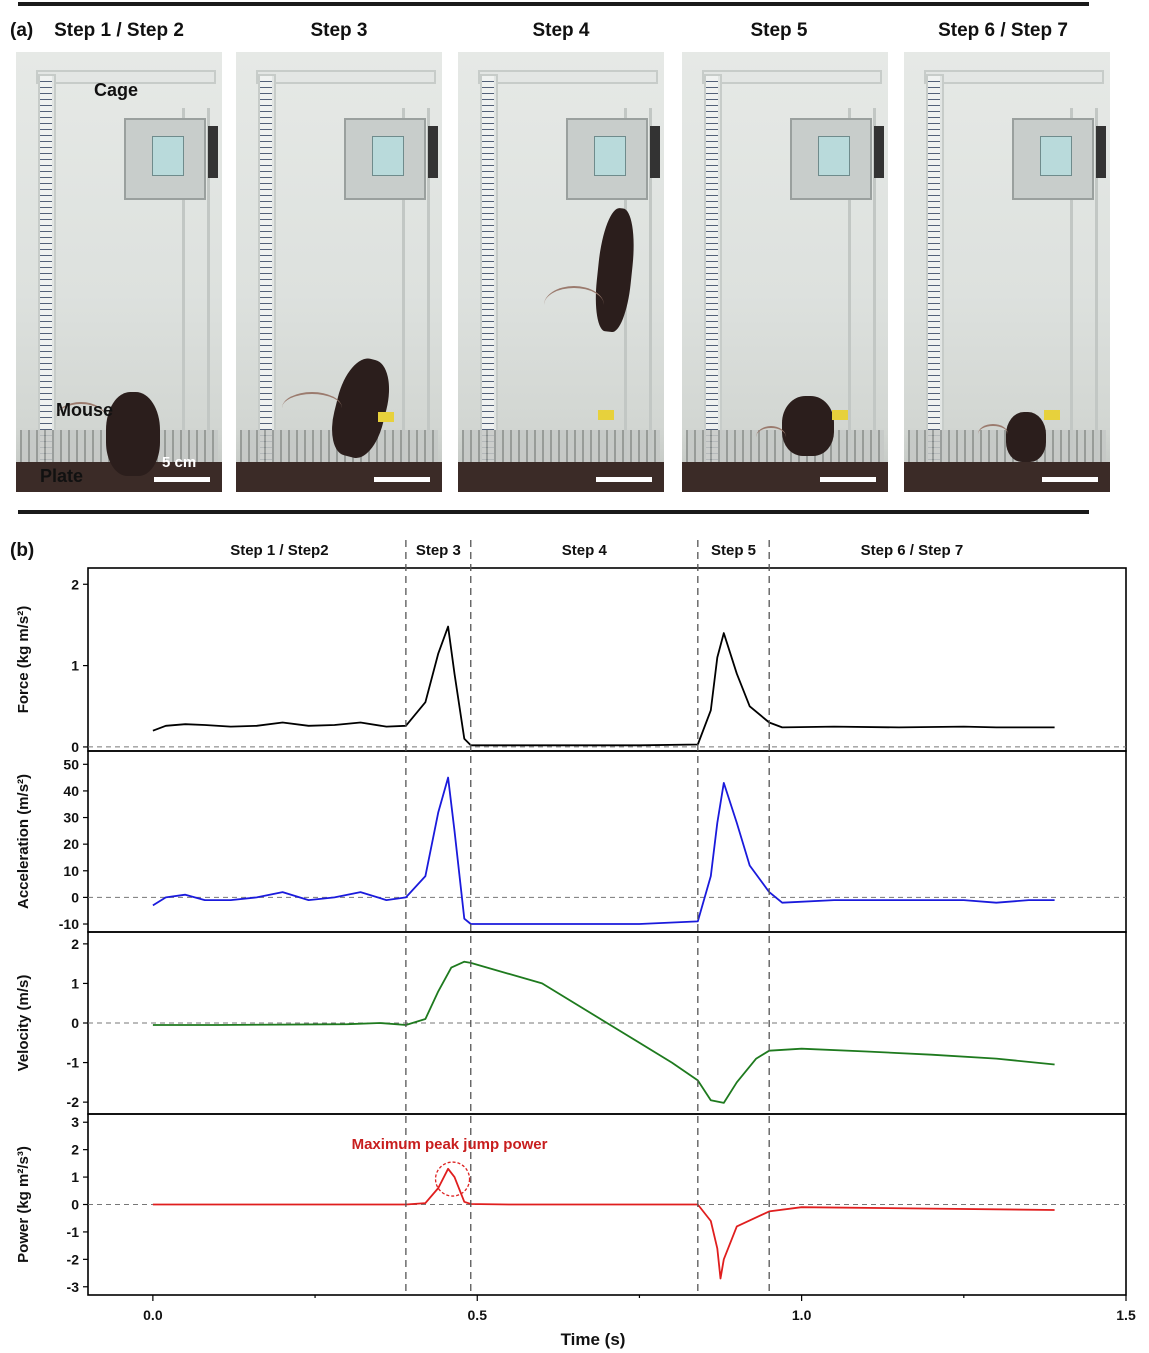  Describe the element at coordinates (22, 30) in the screenshot. I see `panel-a-label: (a)` at that location.